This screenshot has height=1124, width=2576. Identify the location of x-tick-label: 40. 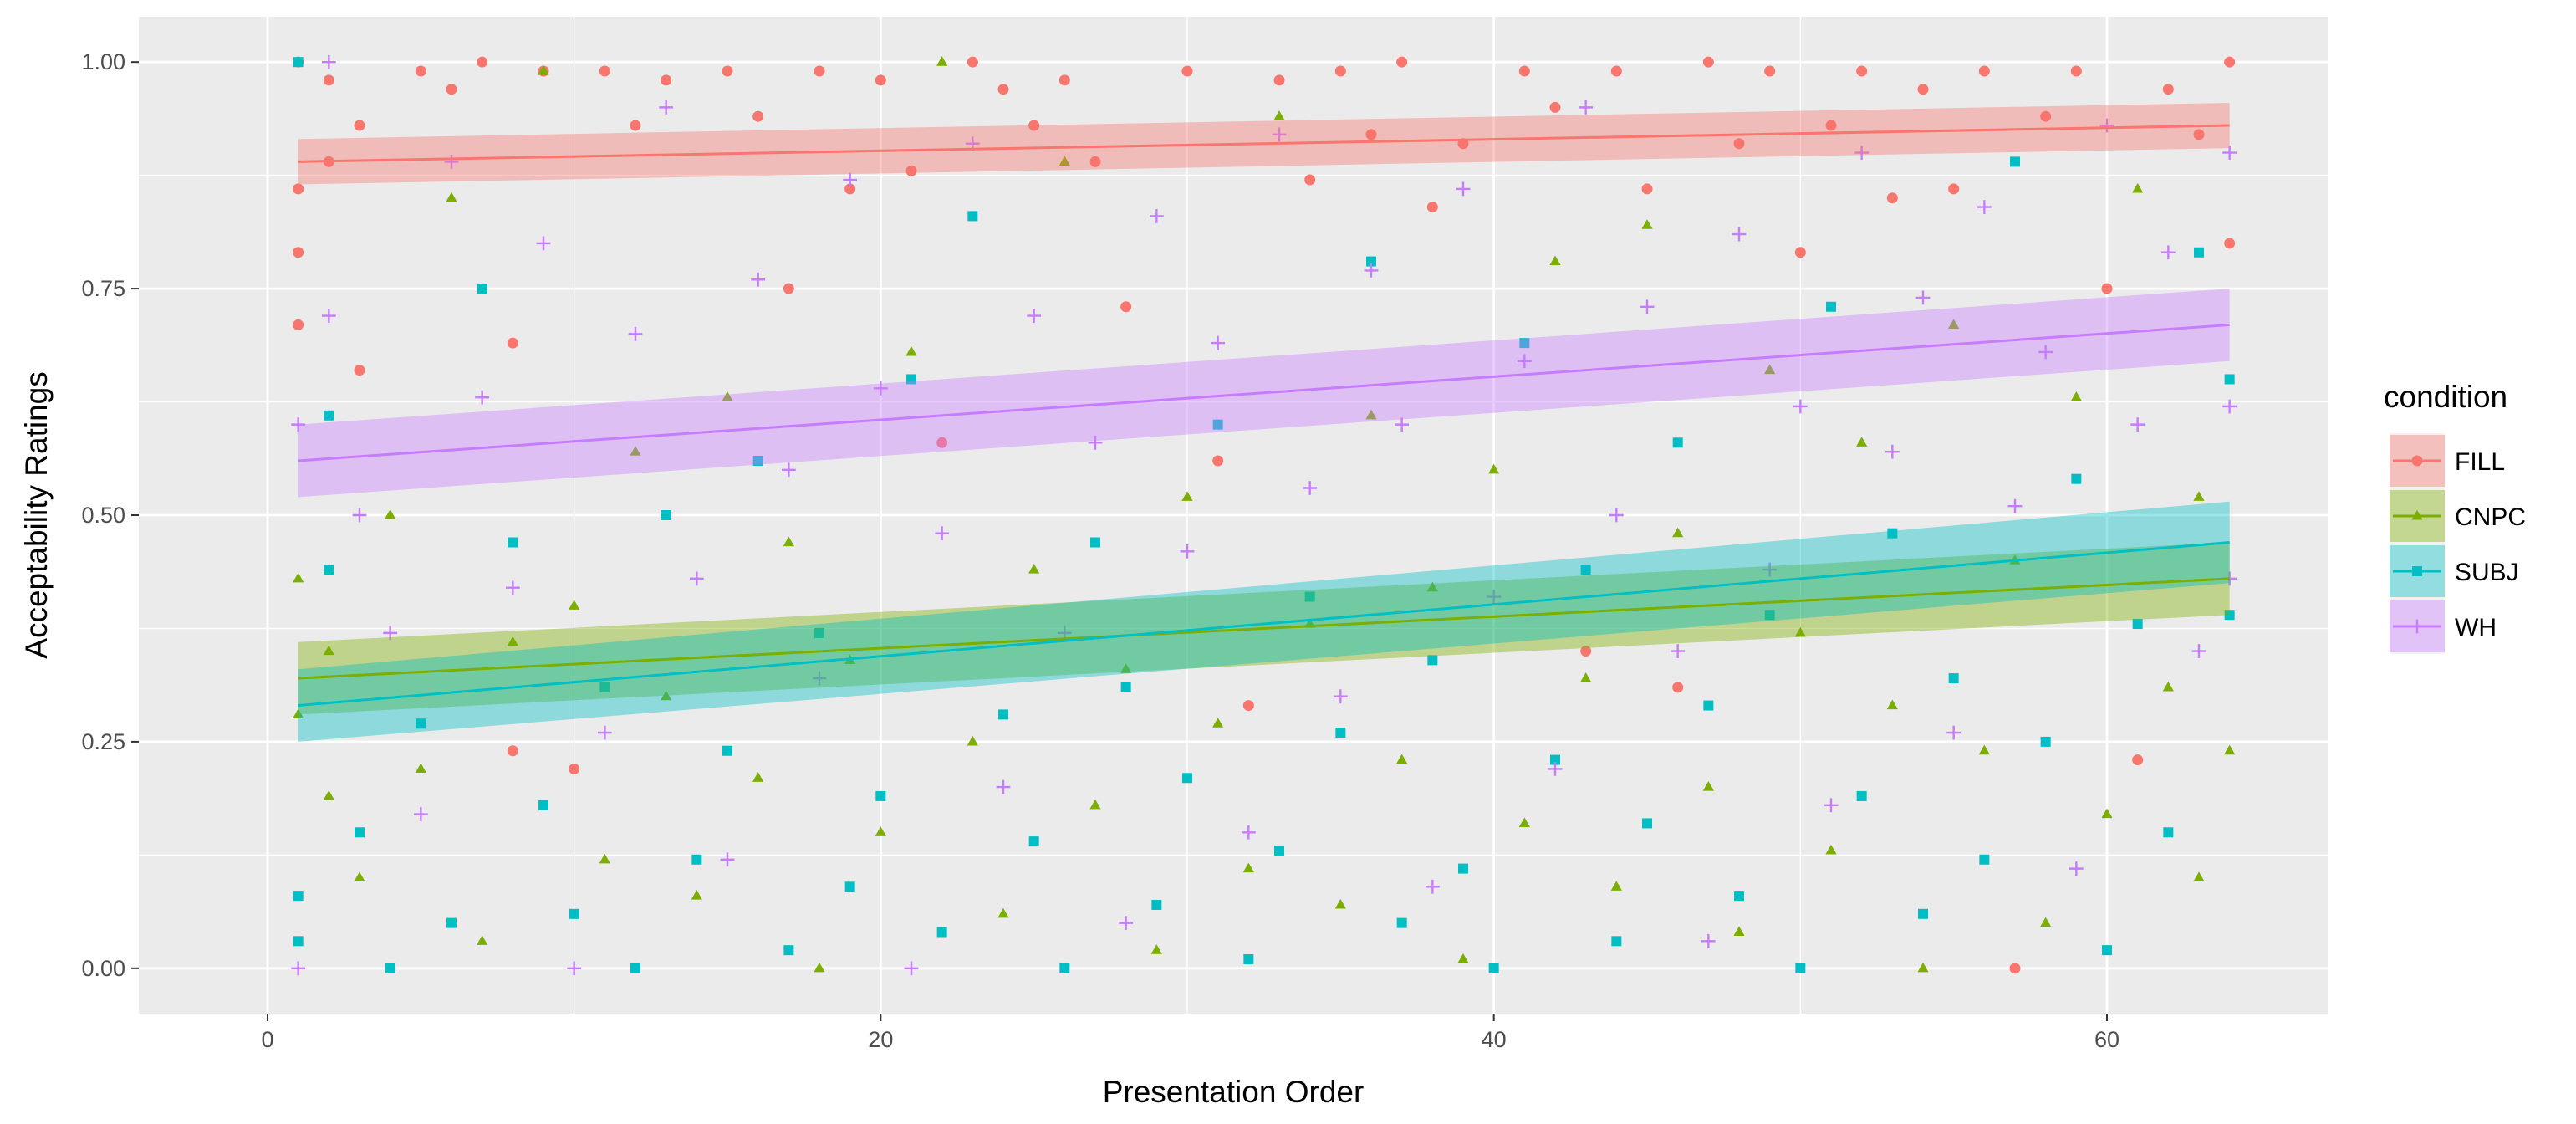
(1495, 1039).